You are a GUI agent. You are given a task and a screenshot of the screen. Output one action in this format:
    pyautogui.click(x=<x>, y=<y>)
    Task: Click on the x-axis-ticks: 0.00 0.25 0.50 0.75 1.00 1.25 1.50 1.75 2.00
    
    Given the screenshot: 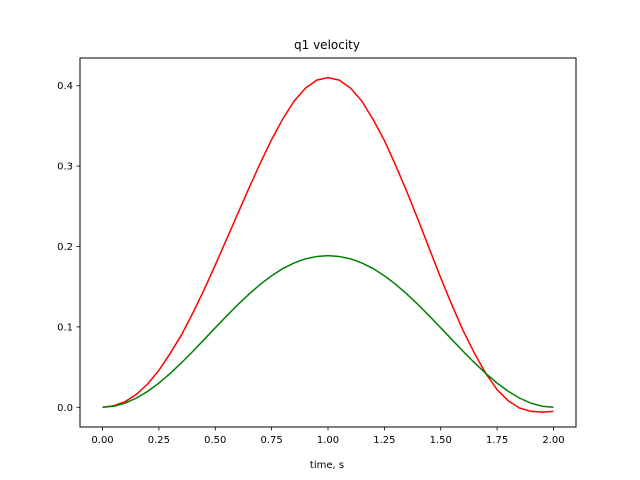 What is the action you would take?
    pyautogui.click(x=328, y=436)
    